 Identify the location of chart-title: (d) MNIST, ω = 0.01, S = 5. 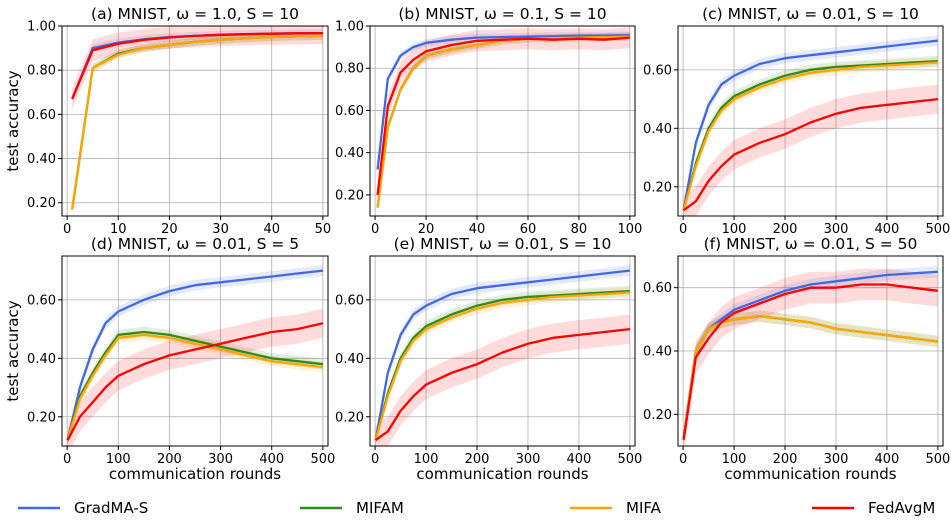
(195, 244).